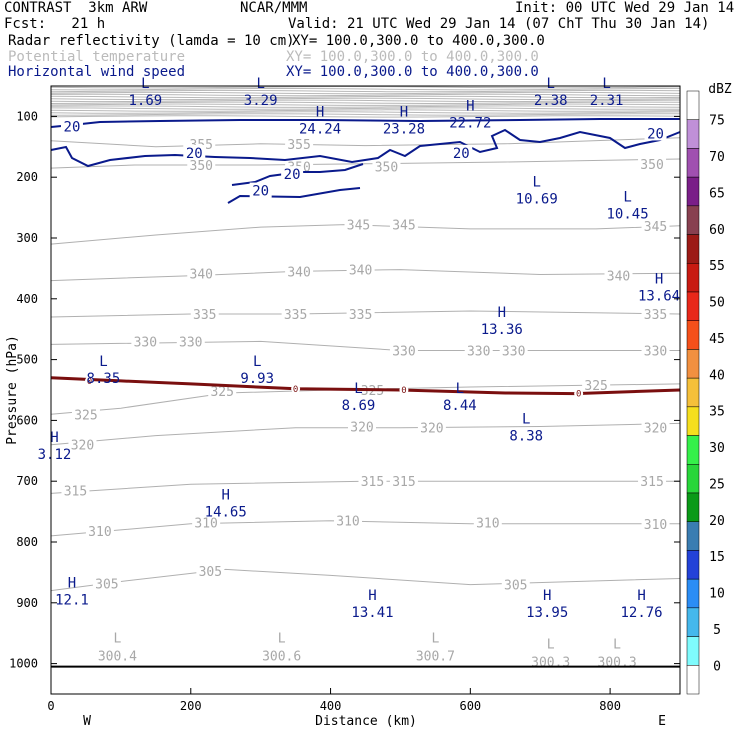 The height and width of the screenshot is (740, 740). Describe the element at coordinates (261, 101) in the screenshot. I see `wind-extremum-value: 3.29` at that location.